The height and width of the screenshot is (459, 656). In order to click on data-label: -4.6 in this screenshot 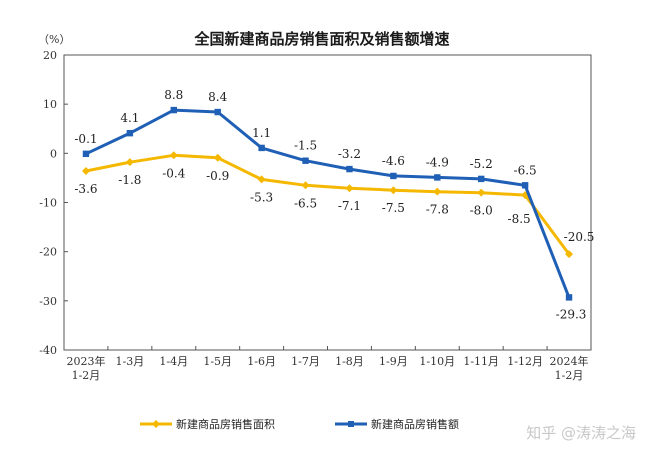, I will do `click(393, 161)`.